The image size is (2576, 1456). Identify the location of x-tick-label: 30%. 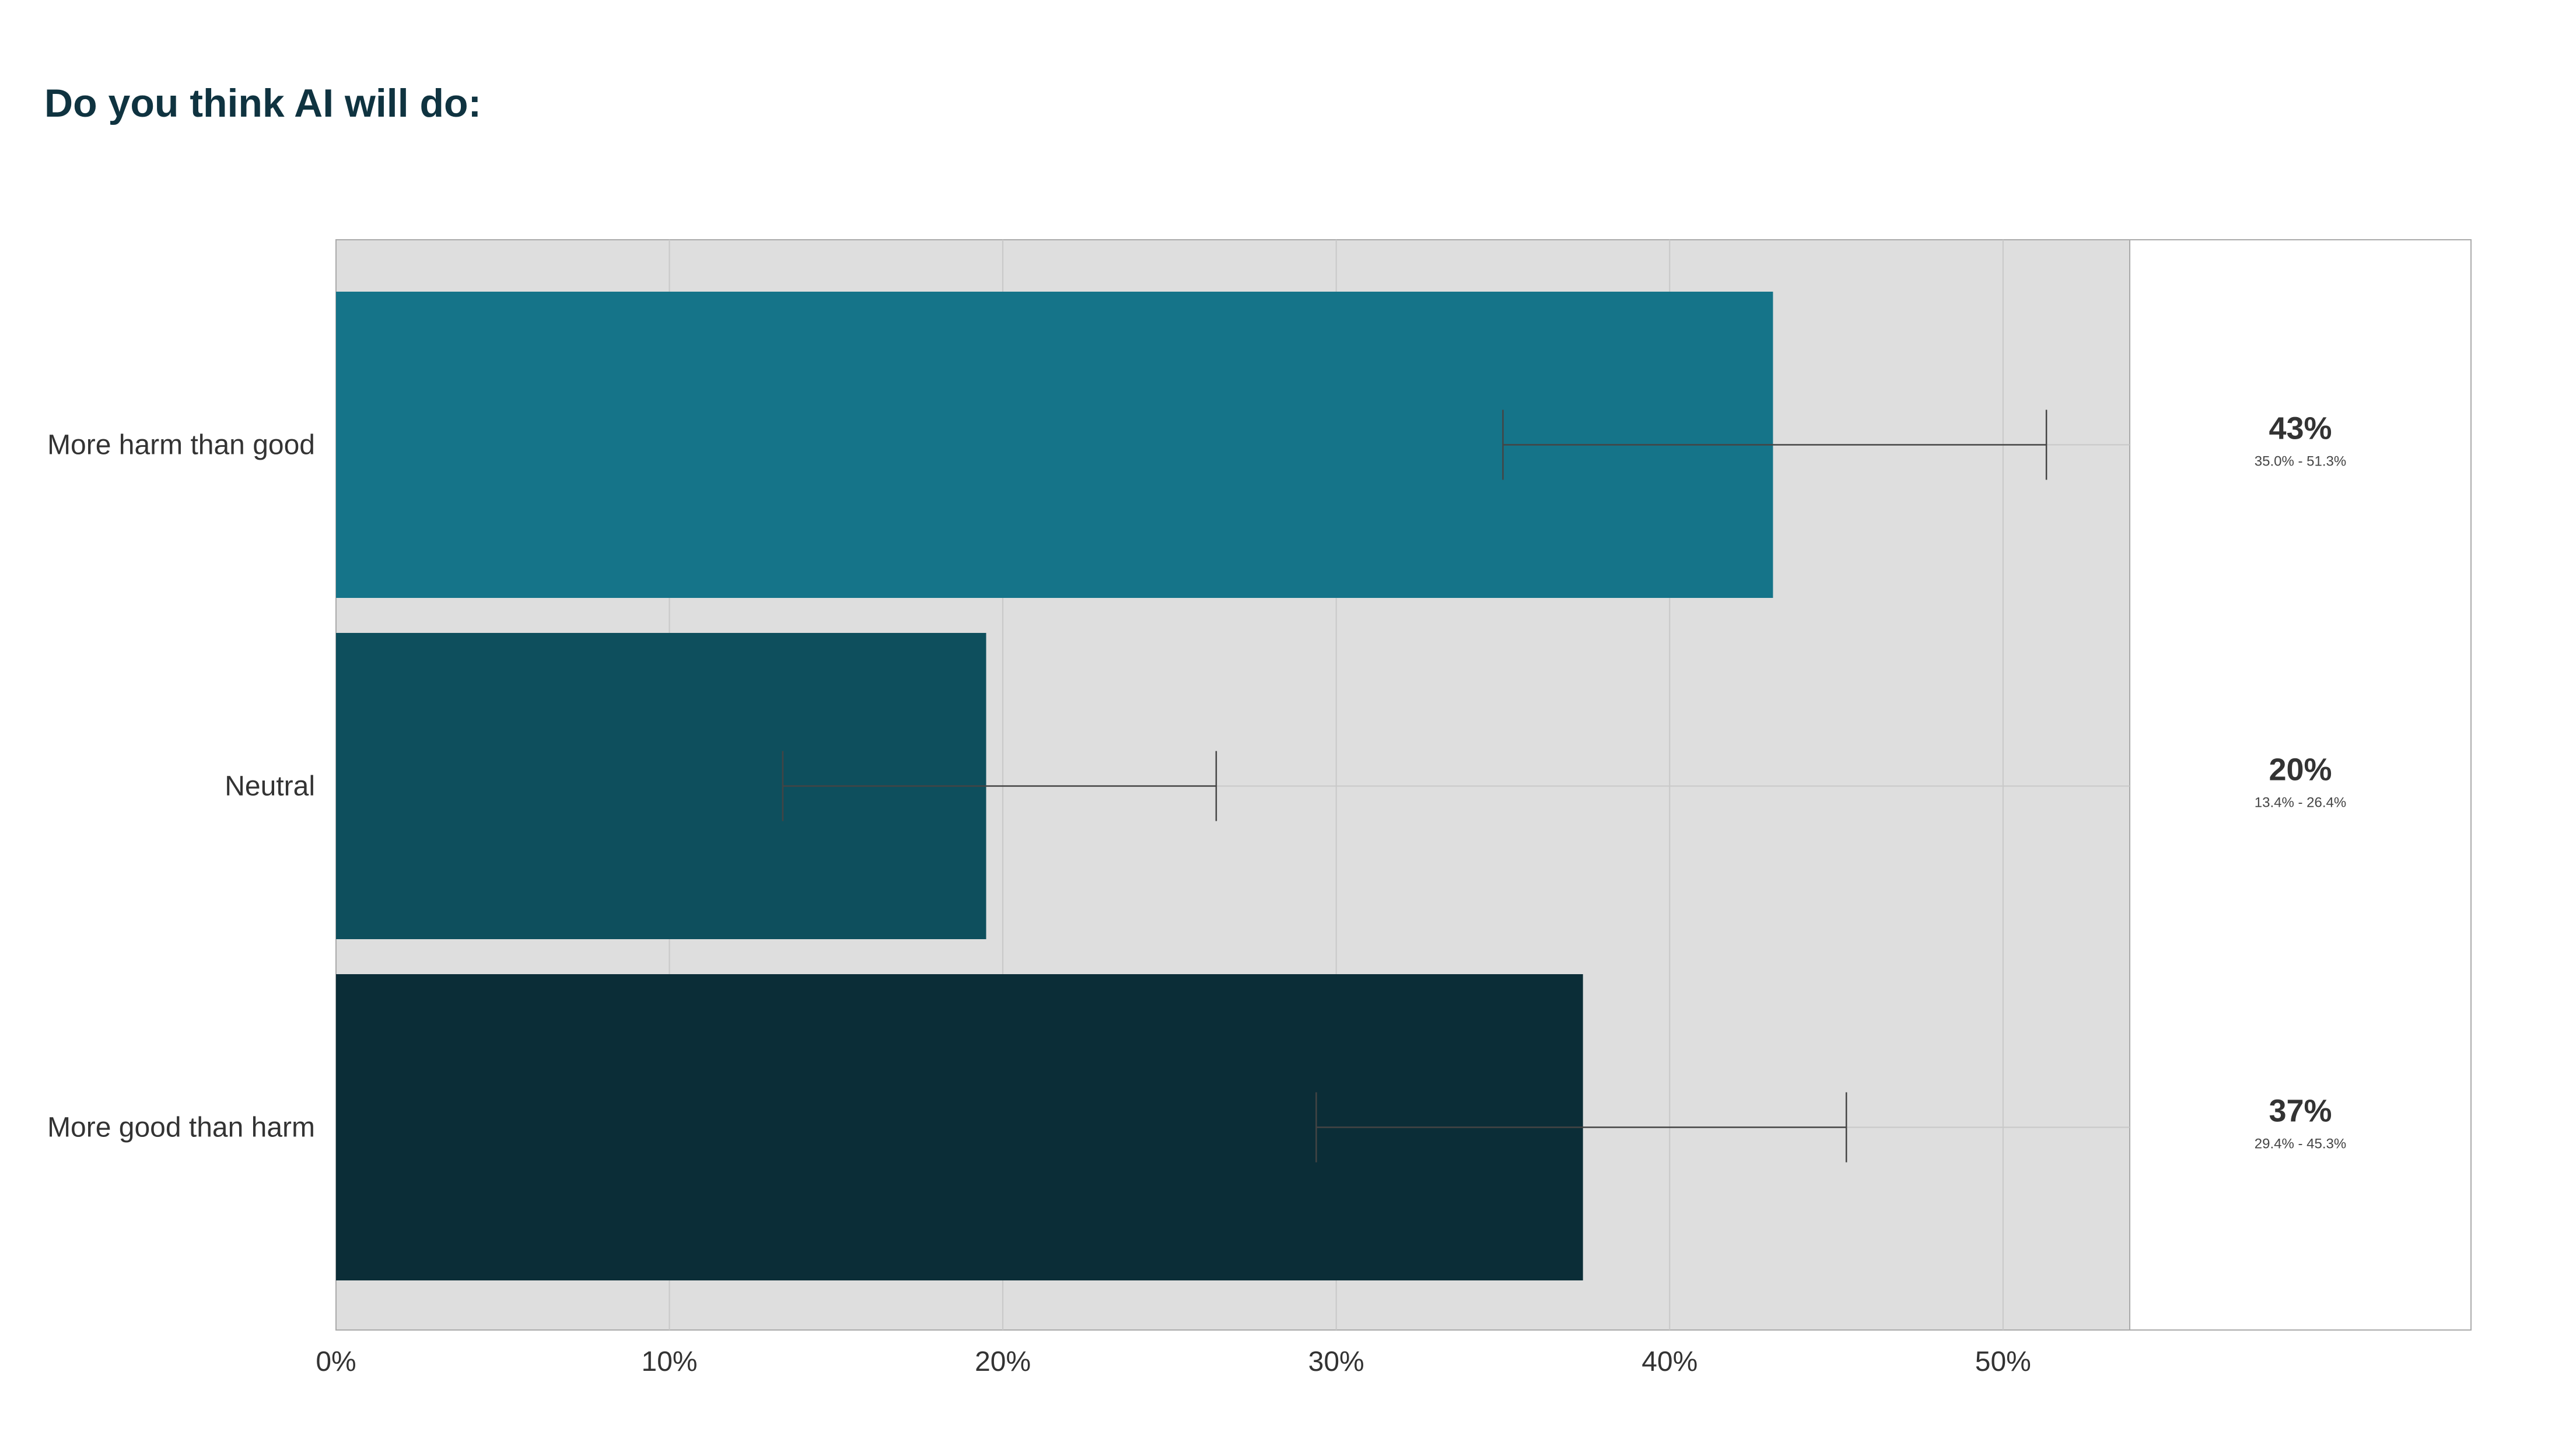
(1336, 1361).